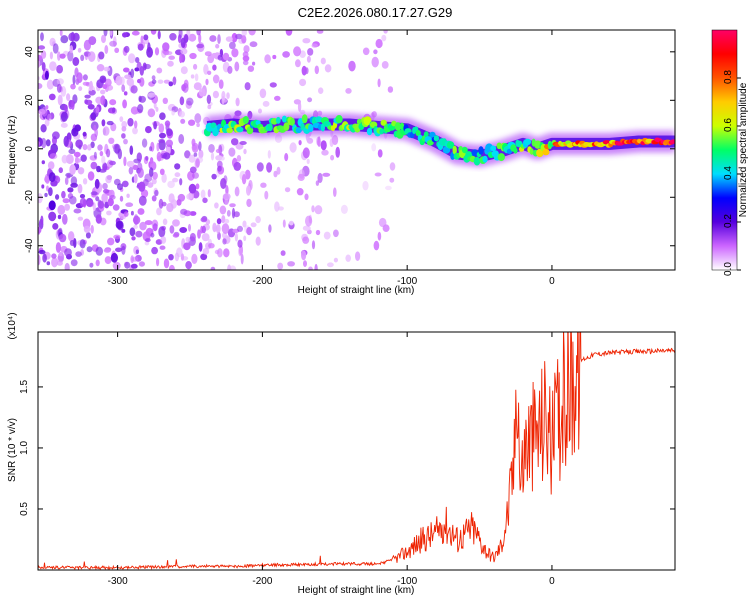  What do you see at coordinates (356, 590) in the screenshot?
I see `snr-x-axis-label: Height of straight line (km)` at bounding box center [356, 590].